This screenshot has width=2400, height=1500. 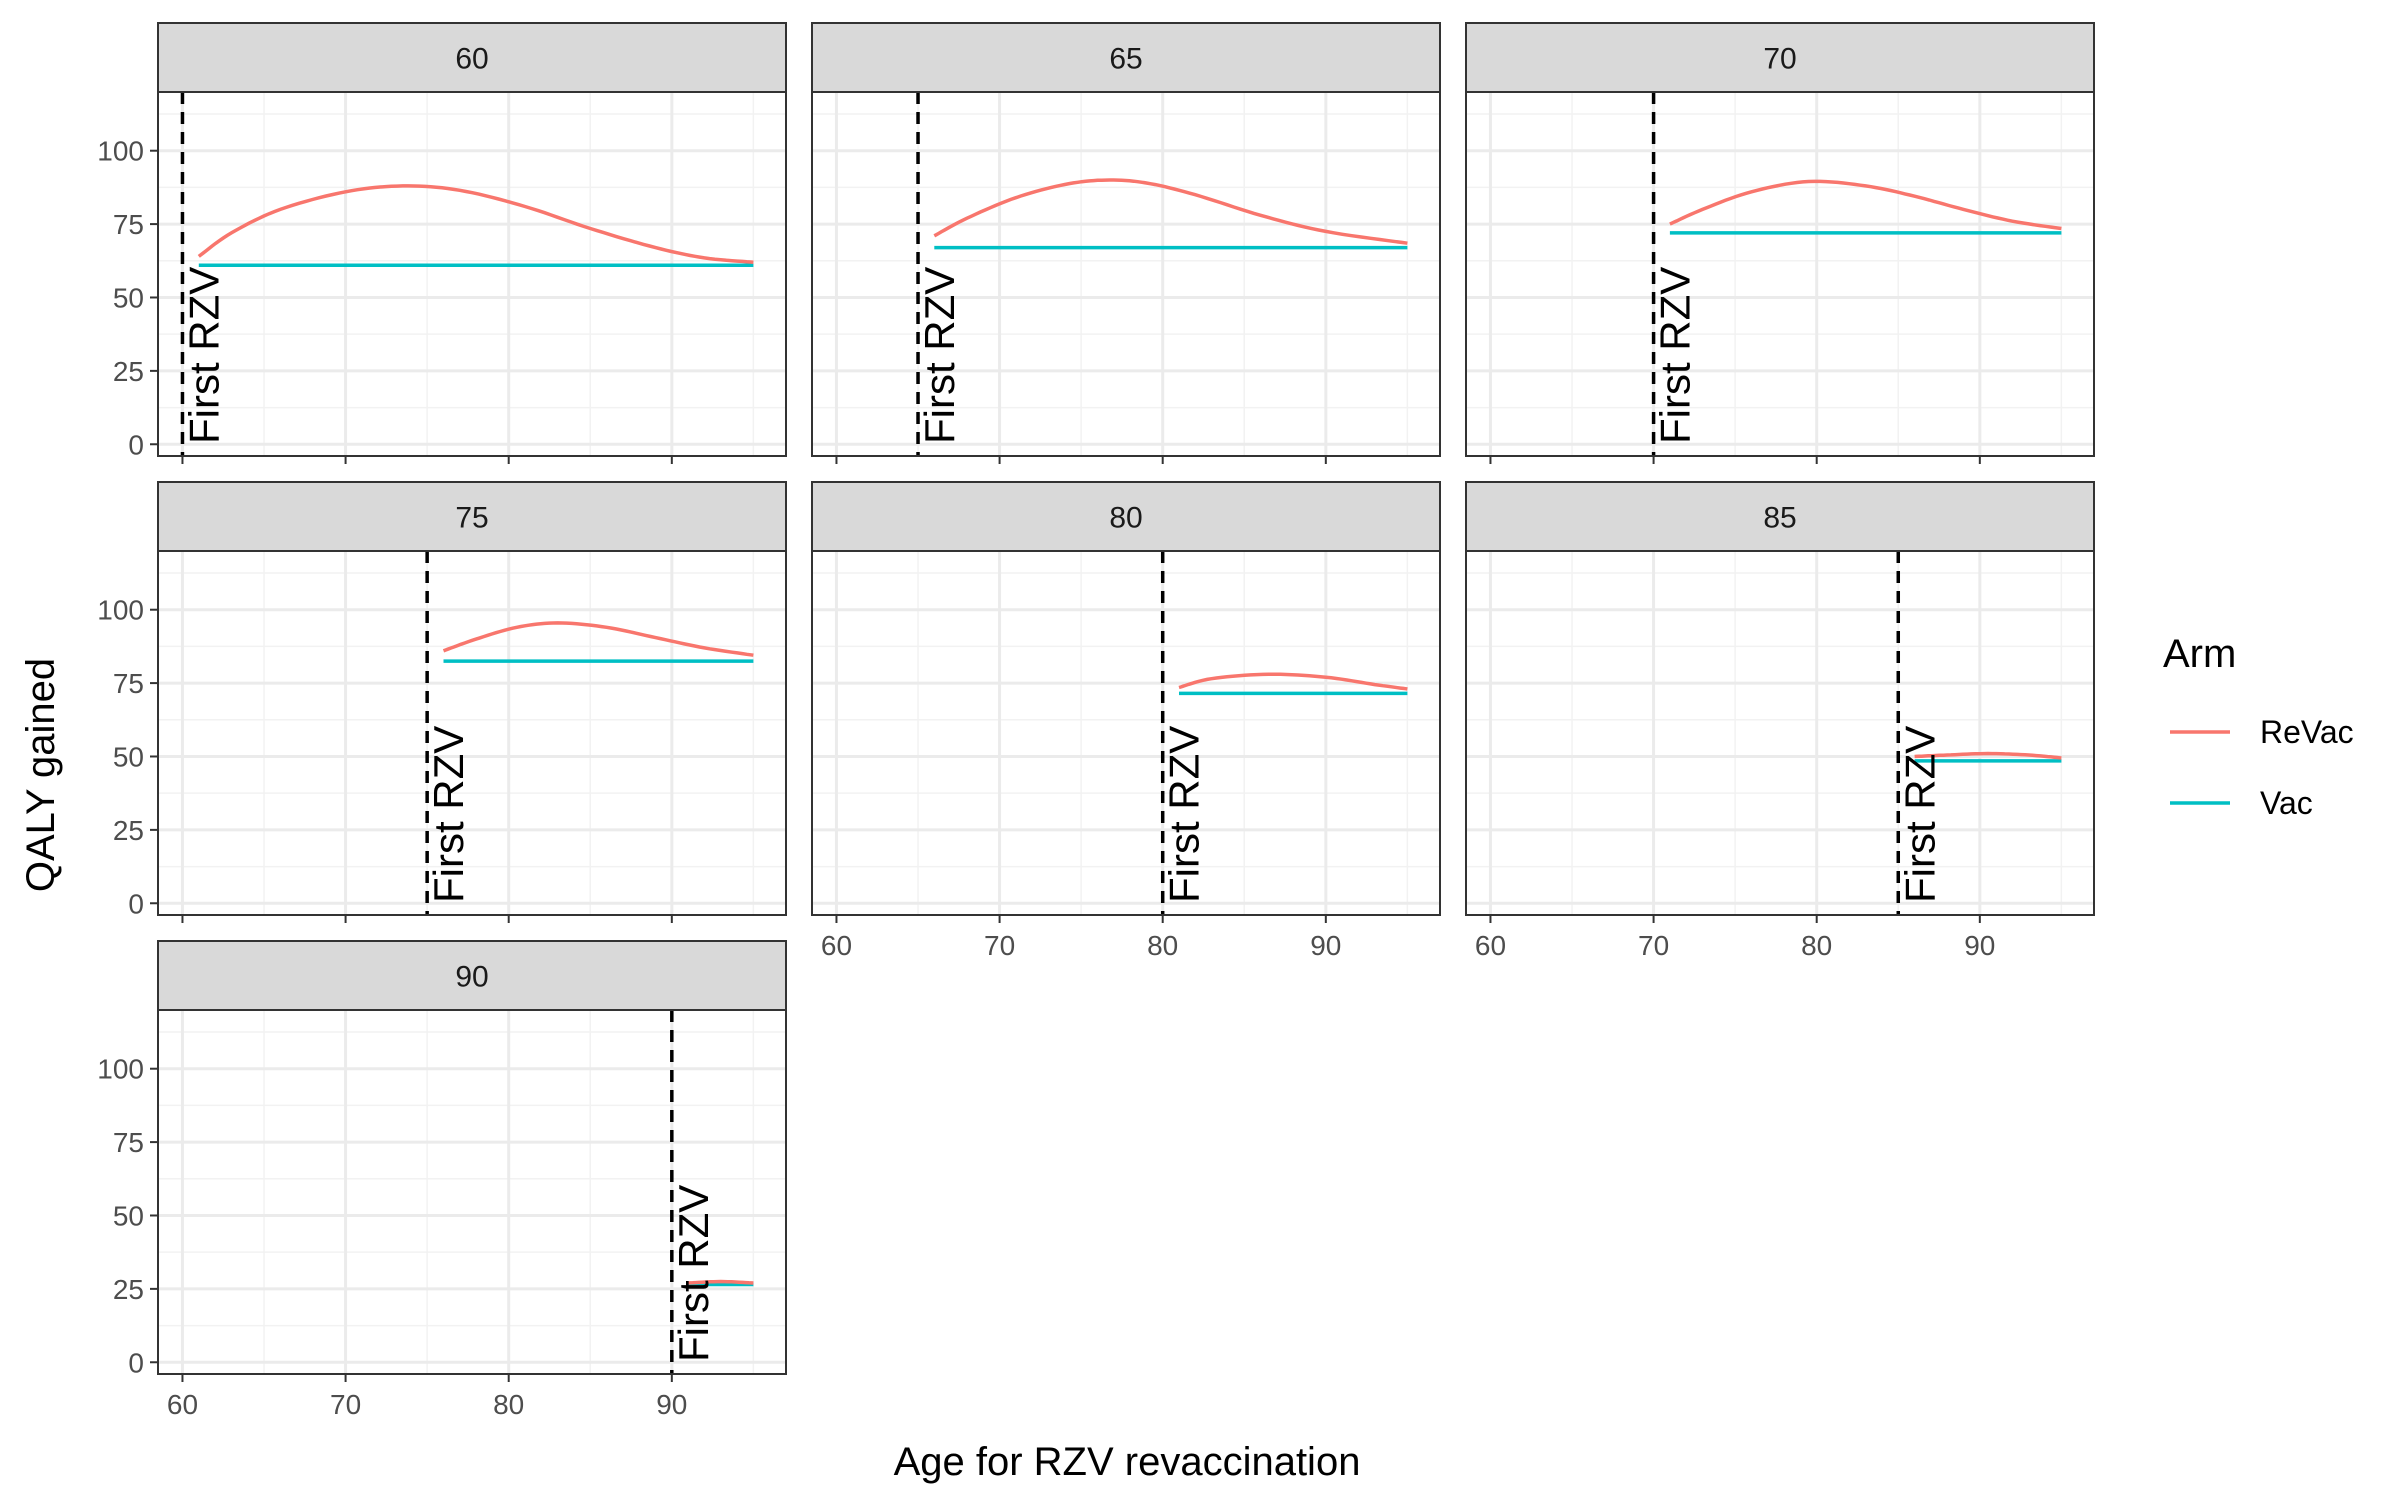 I want to click on facet-strip-label: 80, so click(x=1125, y=518).